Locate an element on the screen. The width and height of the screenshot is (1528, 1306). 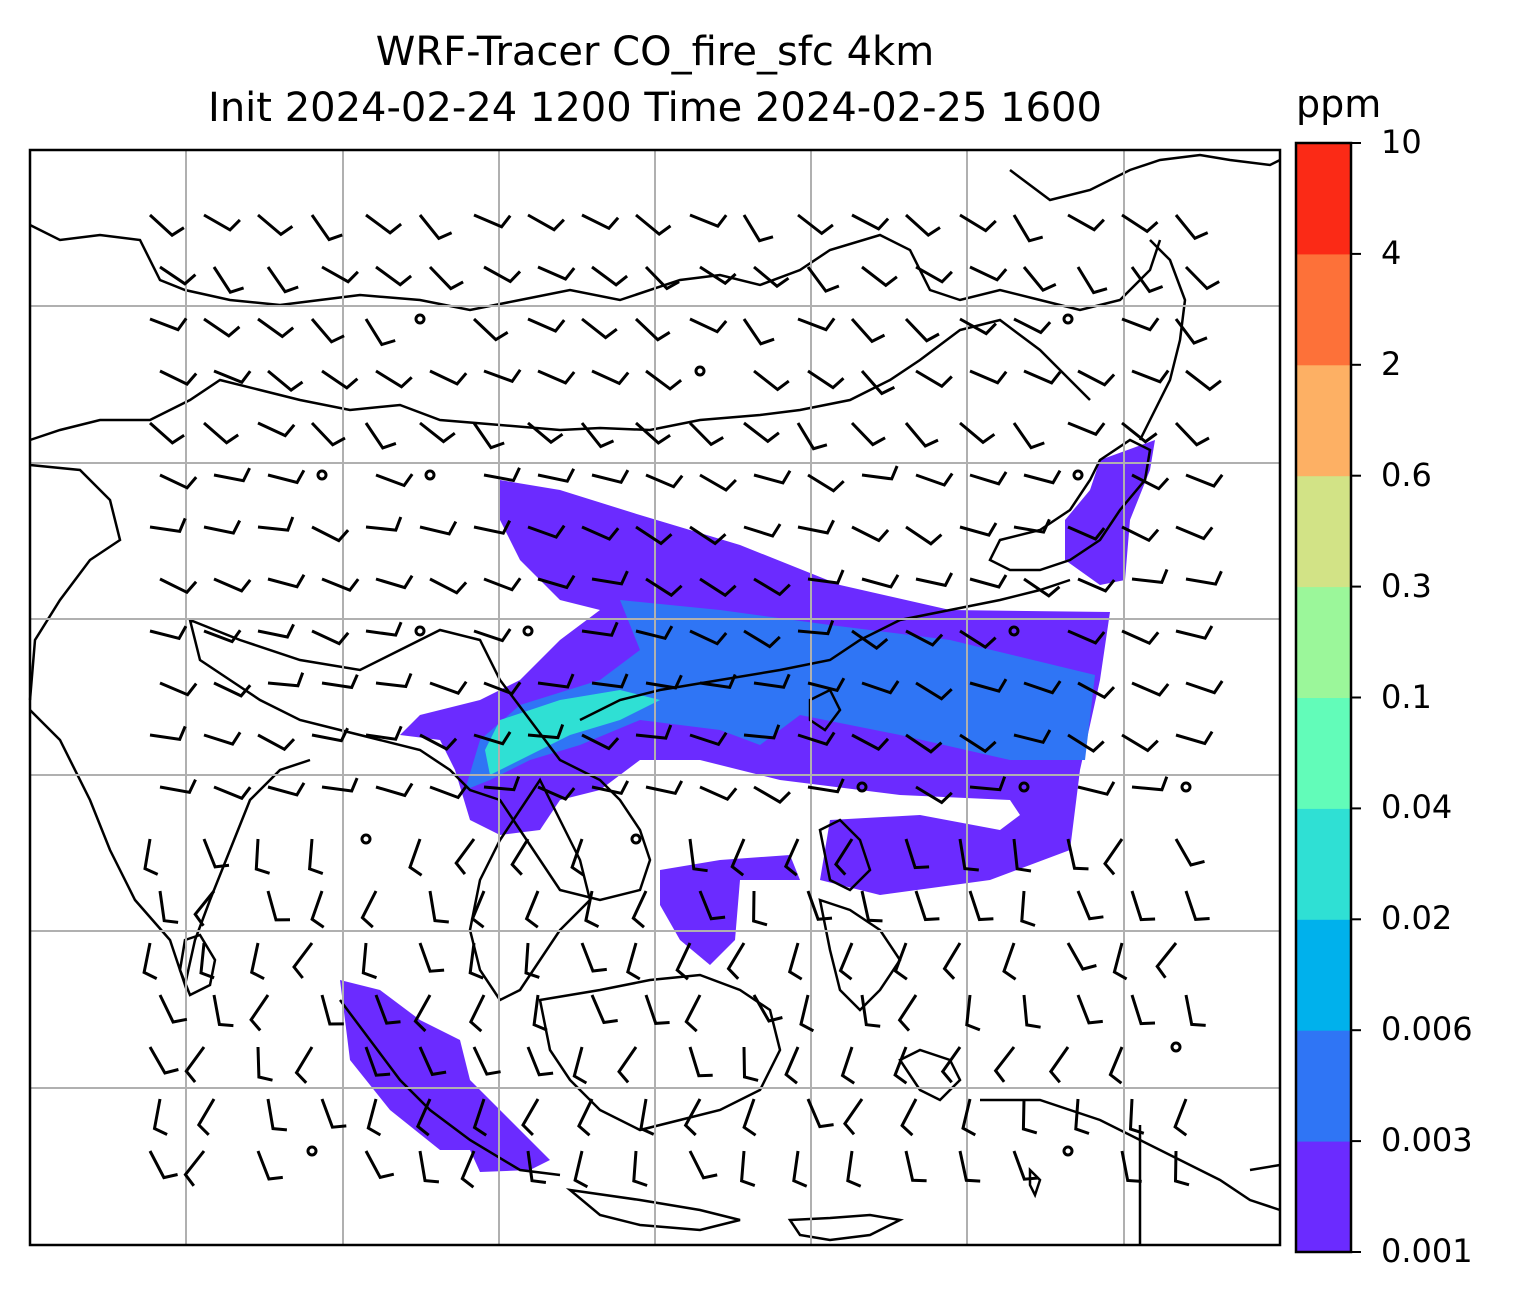
colorbar-tick-label: 0.04 is located at coordinates (1417, 807).